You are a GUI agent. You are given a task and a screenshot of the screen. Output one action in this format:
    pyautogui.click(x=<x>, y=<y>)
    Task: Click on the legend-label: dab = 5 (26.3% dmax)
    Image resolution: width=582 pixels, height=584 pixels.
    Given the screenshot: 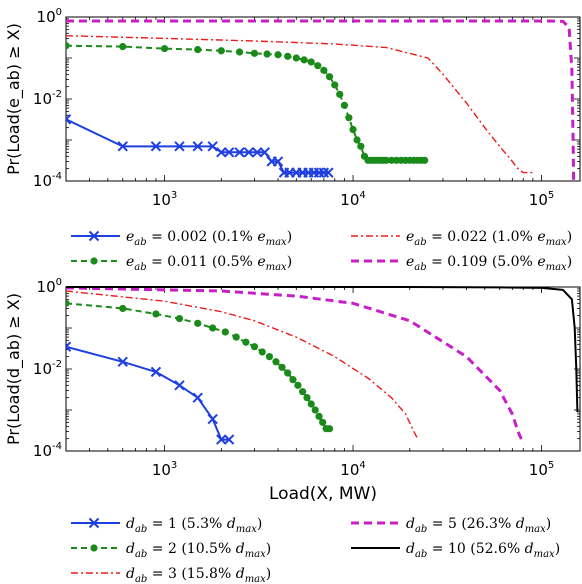 What is the action you would take?
    pyautogui.click(x=478, y=525)
    